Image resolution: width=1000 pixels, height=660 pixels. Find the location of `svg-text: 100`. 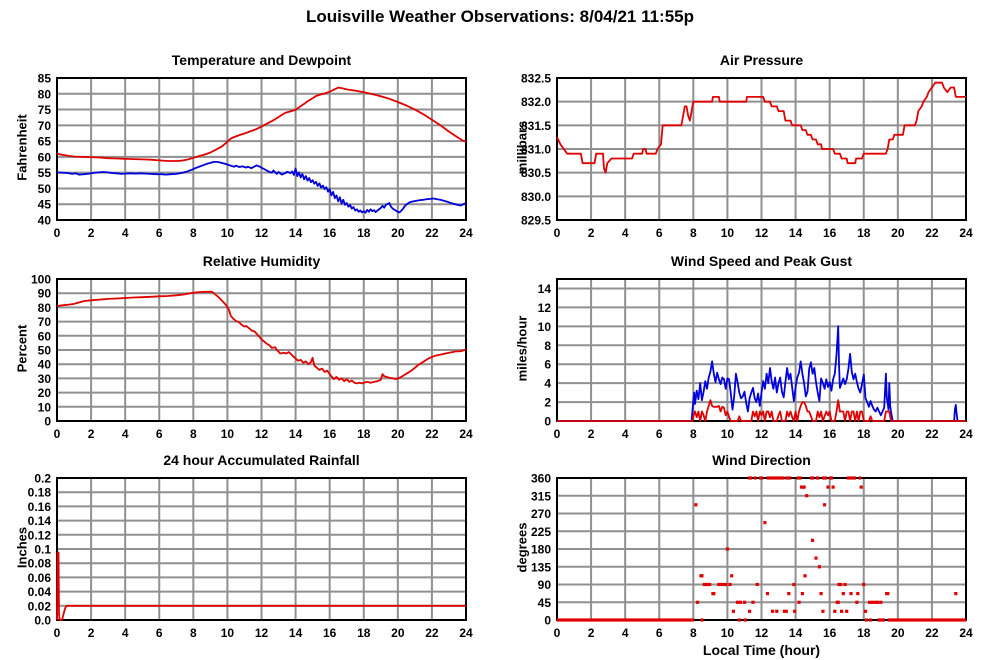

svg-text: 100 is located at coordinates (41, 280).